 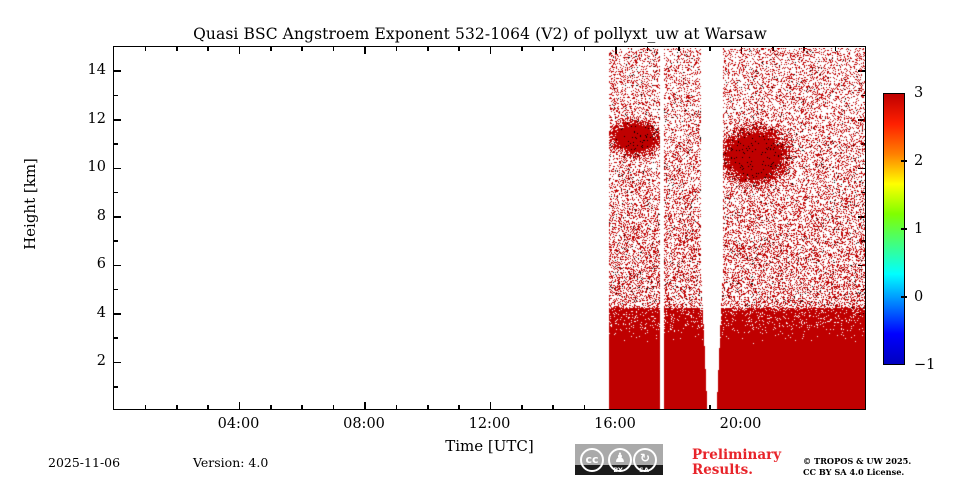 I want to click on x-axis-tick-labels: 04:00 08:00 12:00 16:00 20:00, so click(x=489, y=425).